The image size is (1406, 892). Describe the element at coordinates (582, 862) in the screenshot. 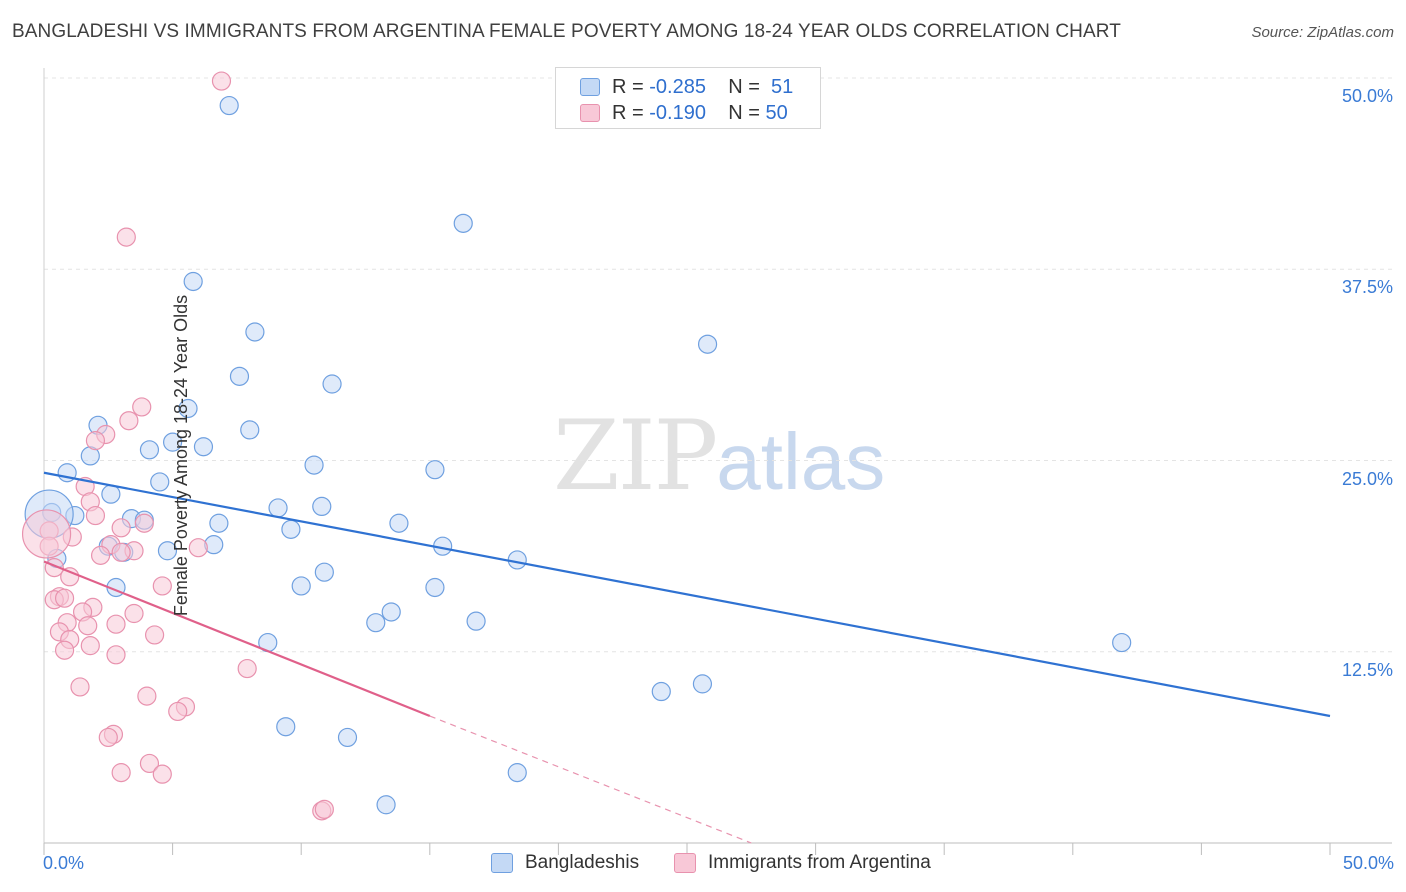

I see `legend-label-bangladeshis: Bangladeshis` at that location.